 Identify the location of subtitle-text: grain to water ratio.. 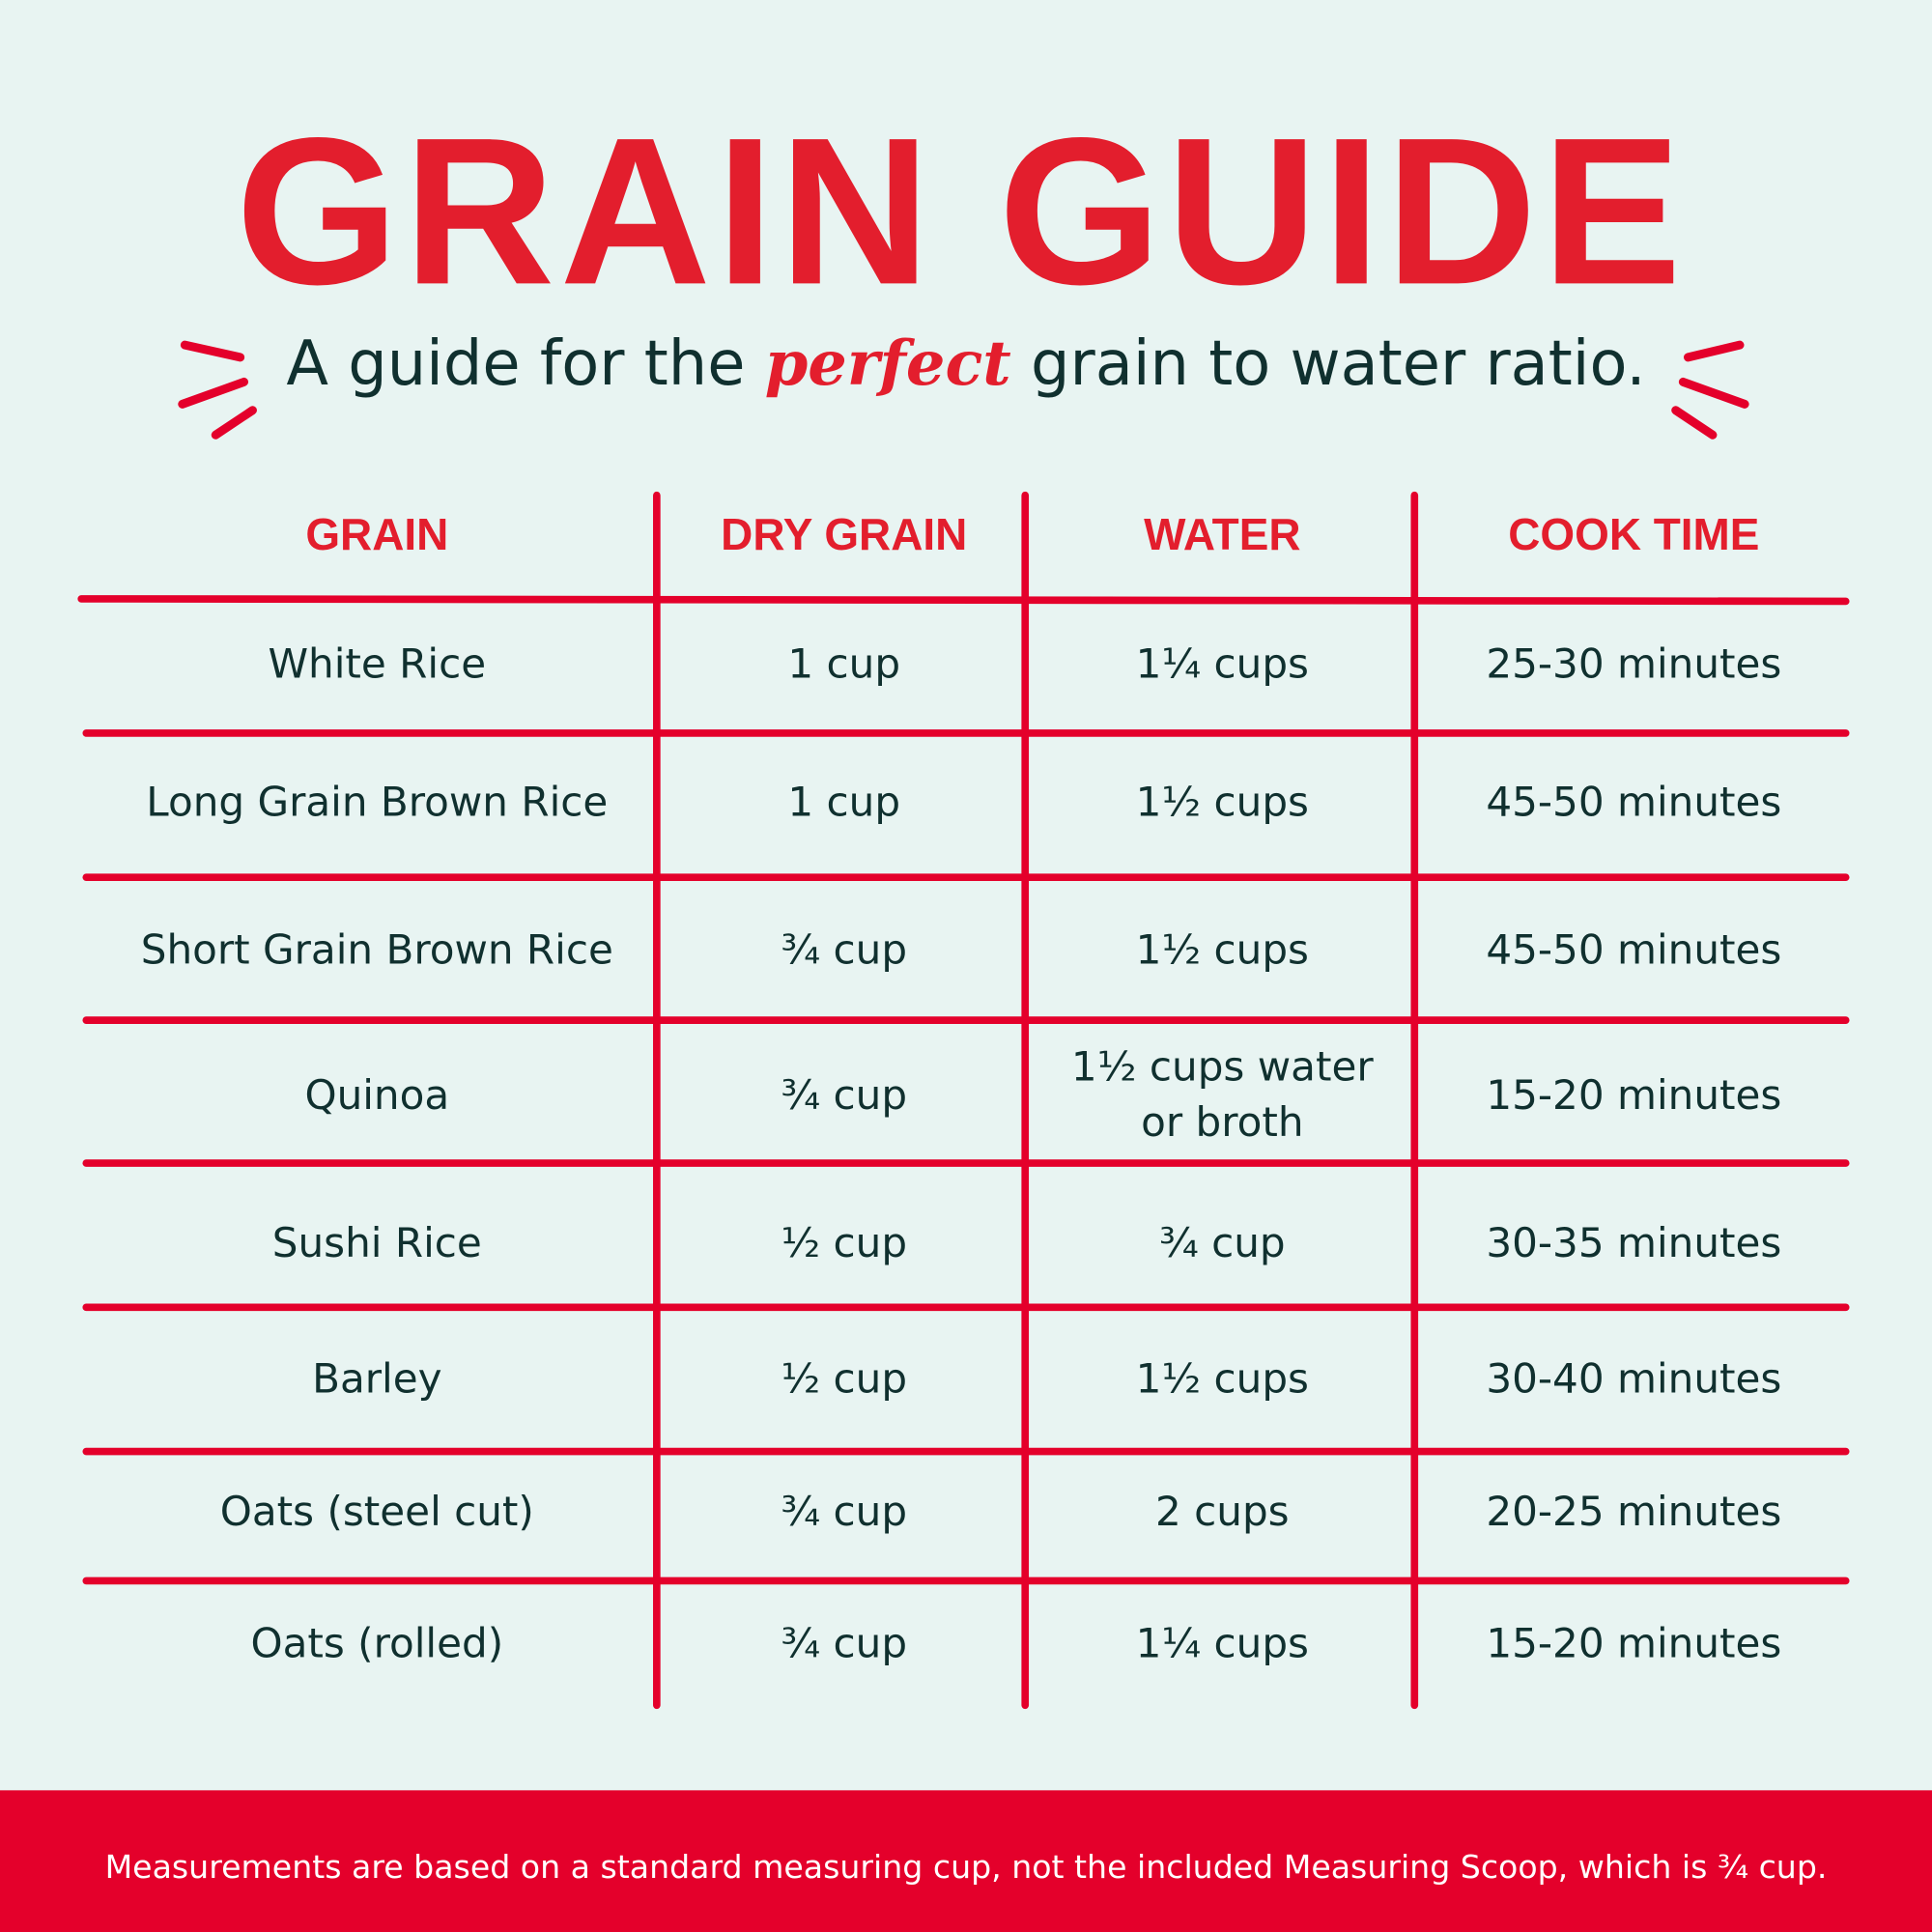
(1338, 364).